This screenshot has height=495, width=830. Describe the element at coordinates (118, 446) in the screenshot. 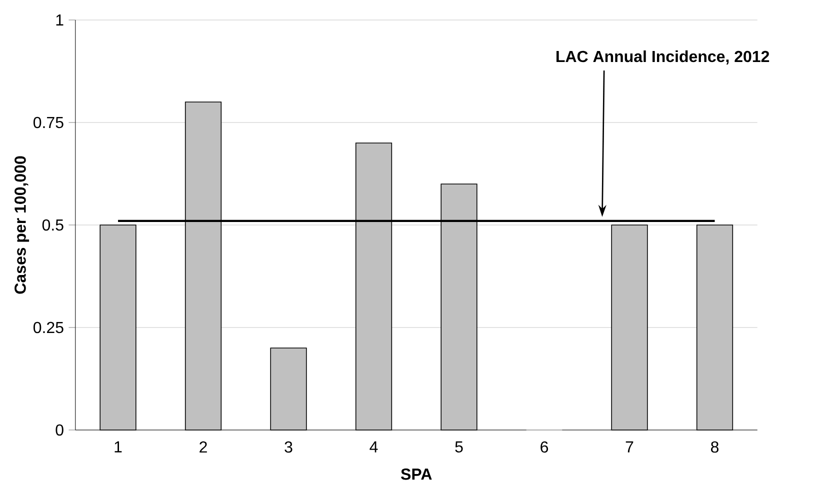

I see `x-tick-label: 1` at that location.